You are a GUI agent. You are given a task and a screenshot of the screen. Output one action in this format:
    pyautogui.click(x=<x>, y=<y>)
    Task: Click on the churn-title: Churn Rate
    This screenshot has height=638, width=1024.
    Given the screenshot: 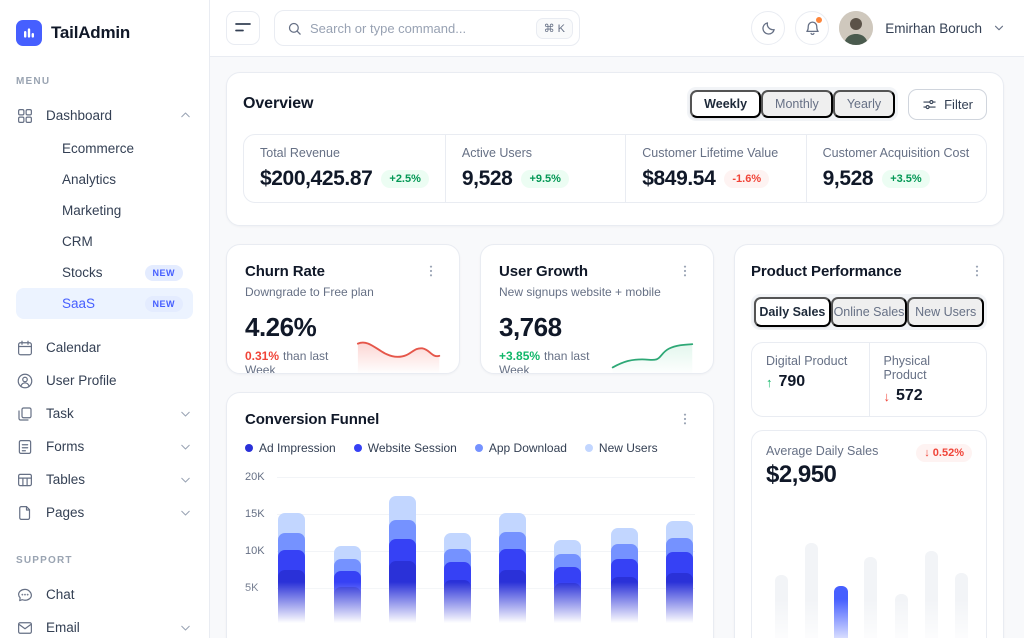 What is the action you would take?
    pyautogui.click(x=285, y=271)
    